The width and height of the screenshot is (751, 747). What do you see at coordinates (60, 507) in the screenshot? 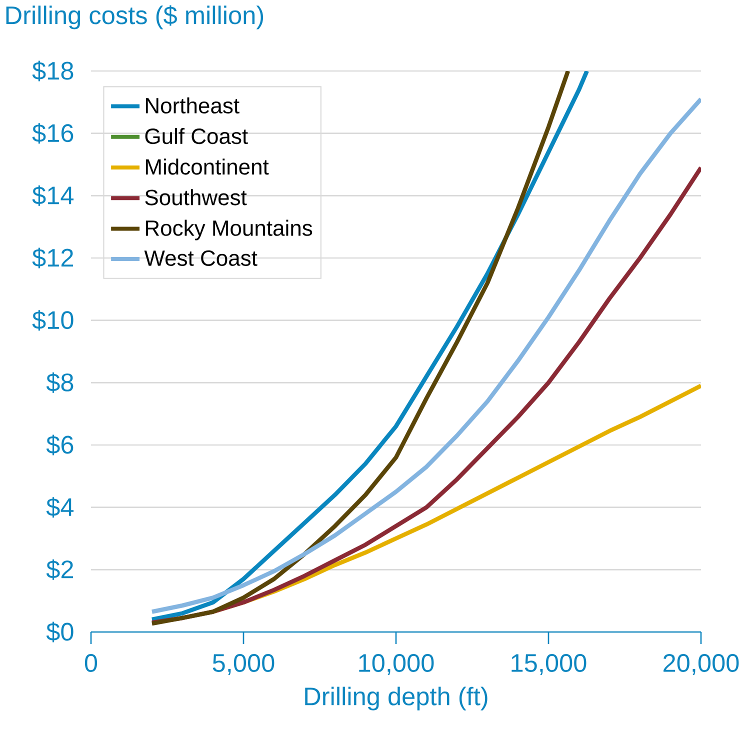
I see `y-tick-label: $4` at bounding box center [60, 507].